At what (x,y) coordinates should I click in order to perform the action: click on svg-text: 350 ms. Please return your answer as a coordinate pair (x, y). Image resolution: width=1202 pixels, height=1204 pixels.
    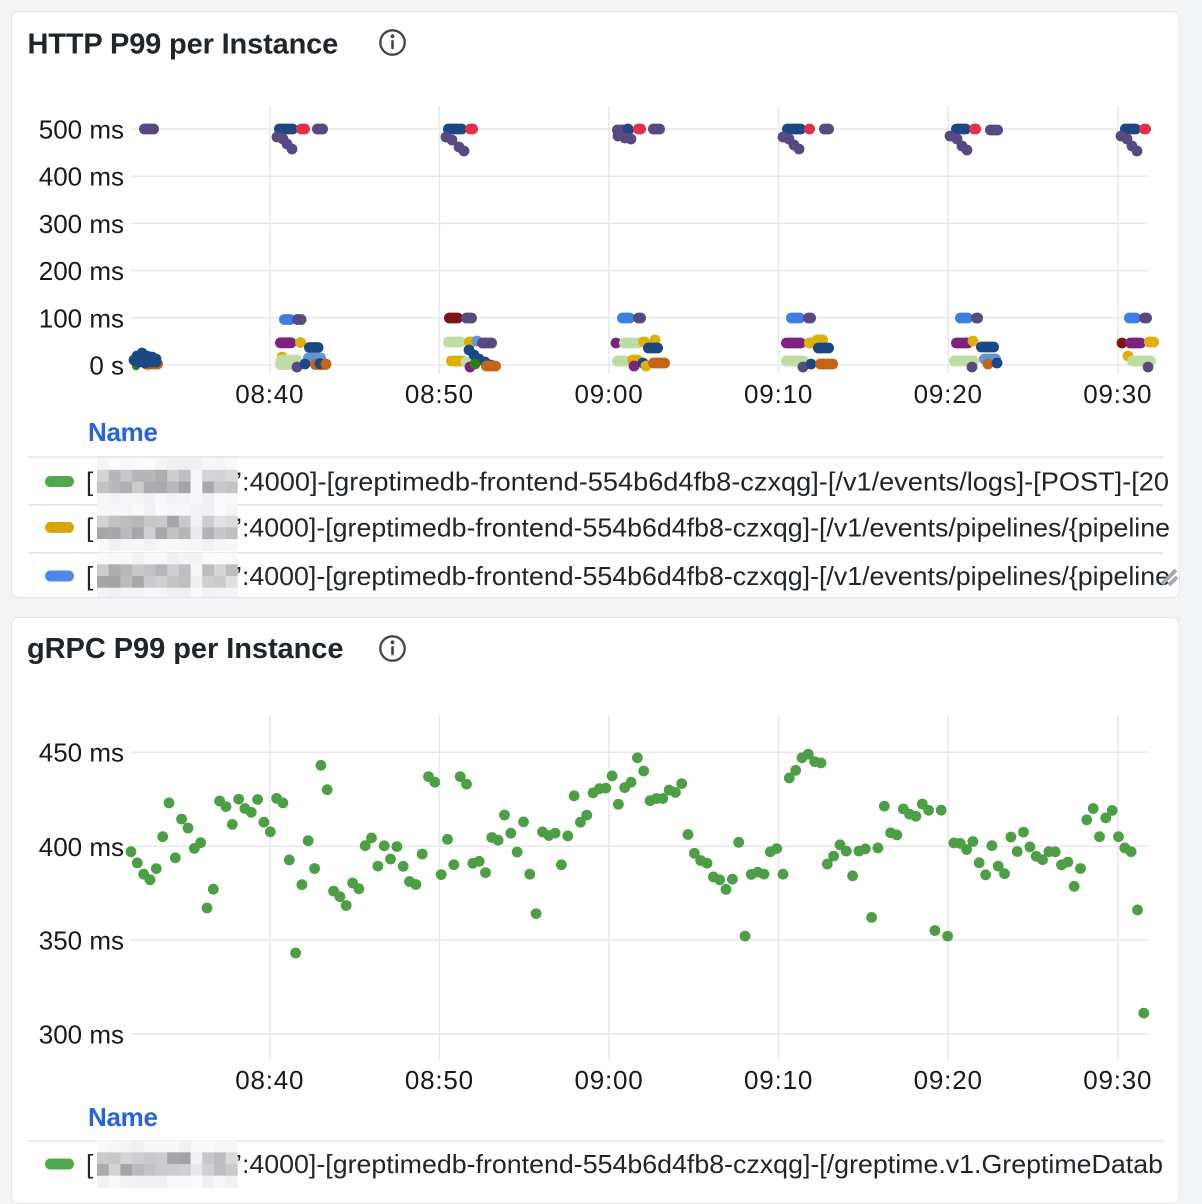
    Looking at the image, I should click on (81, 941).